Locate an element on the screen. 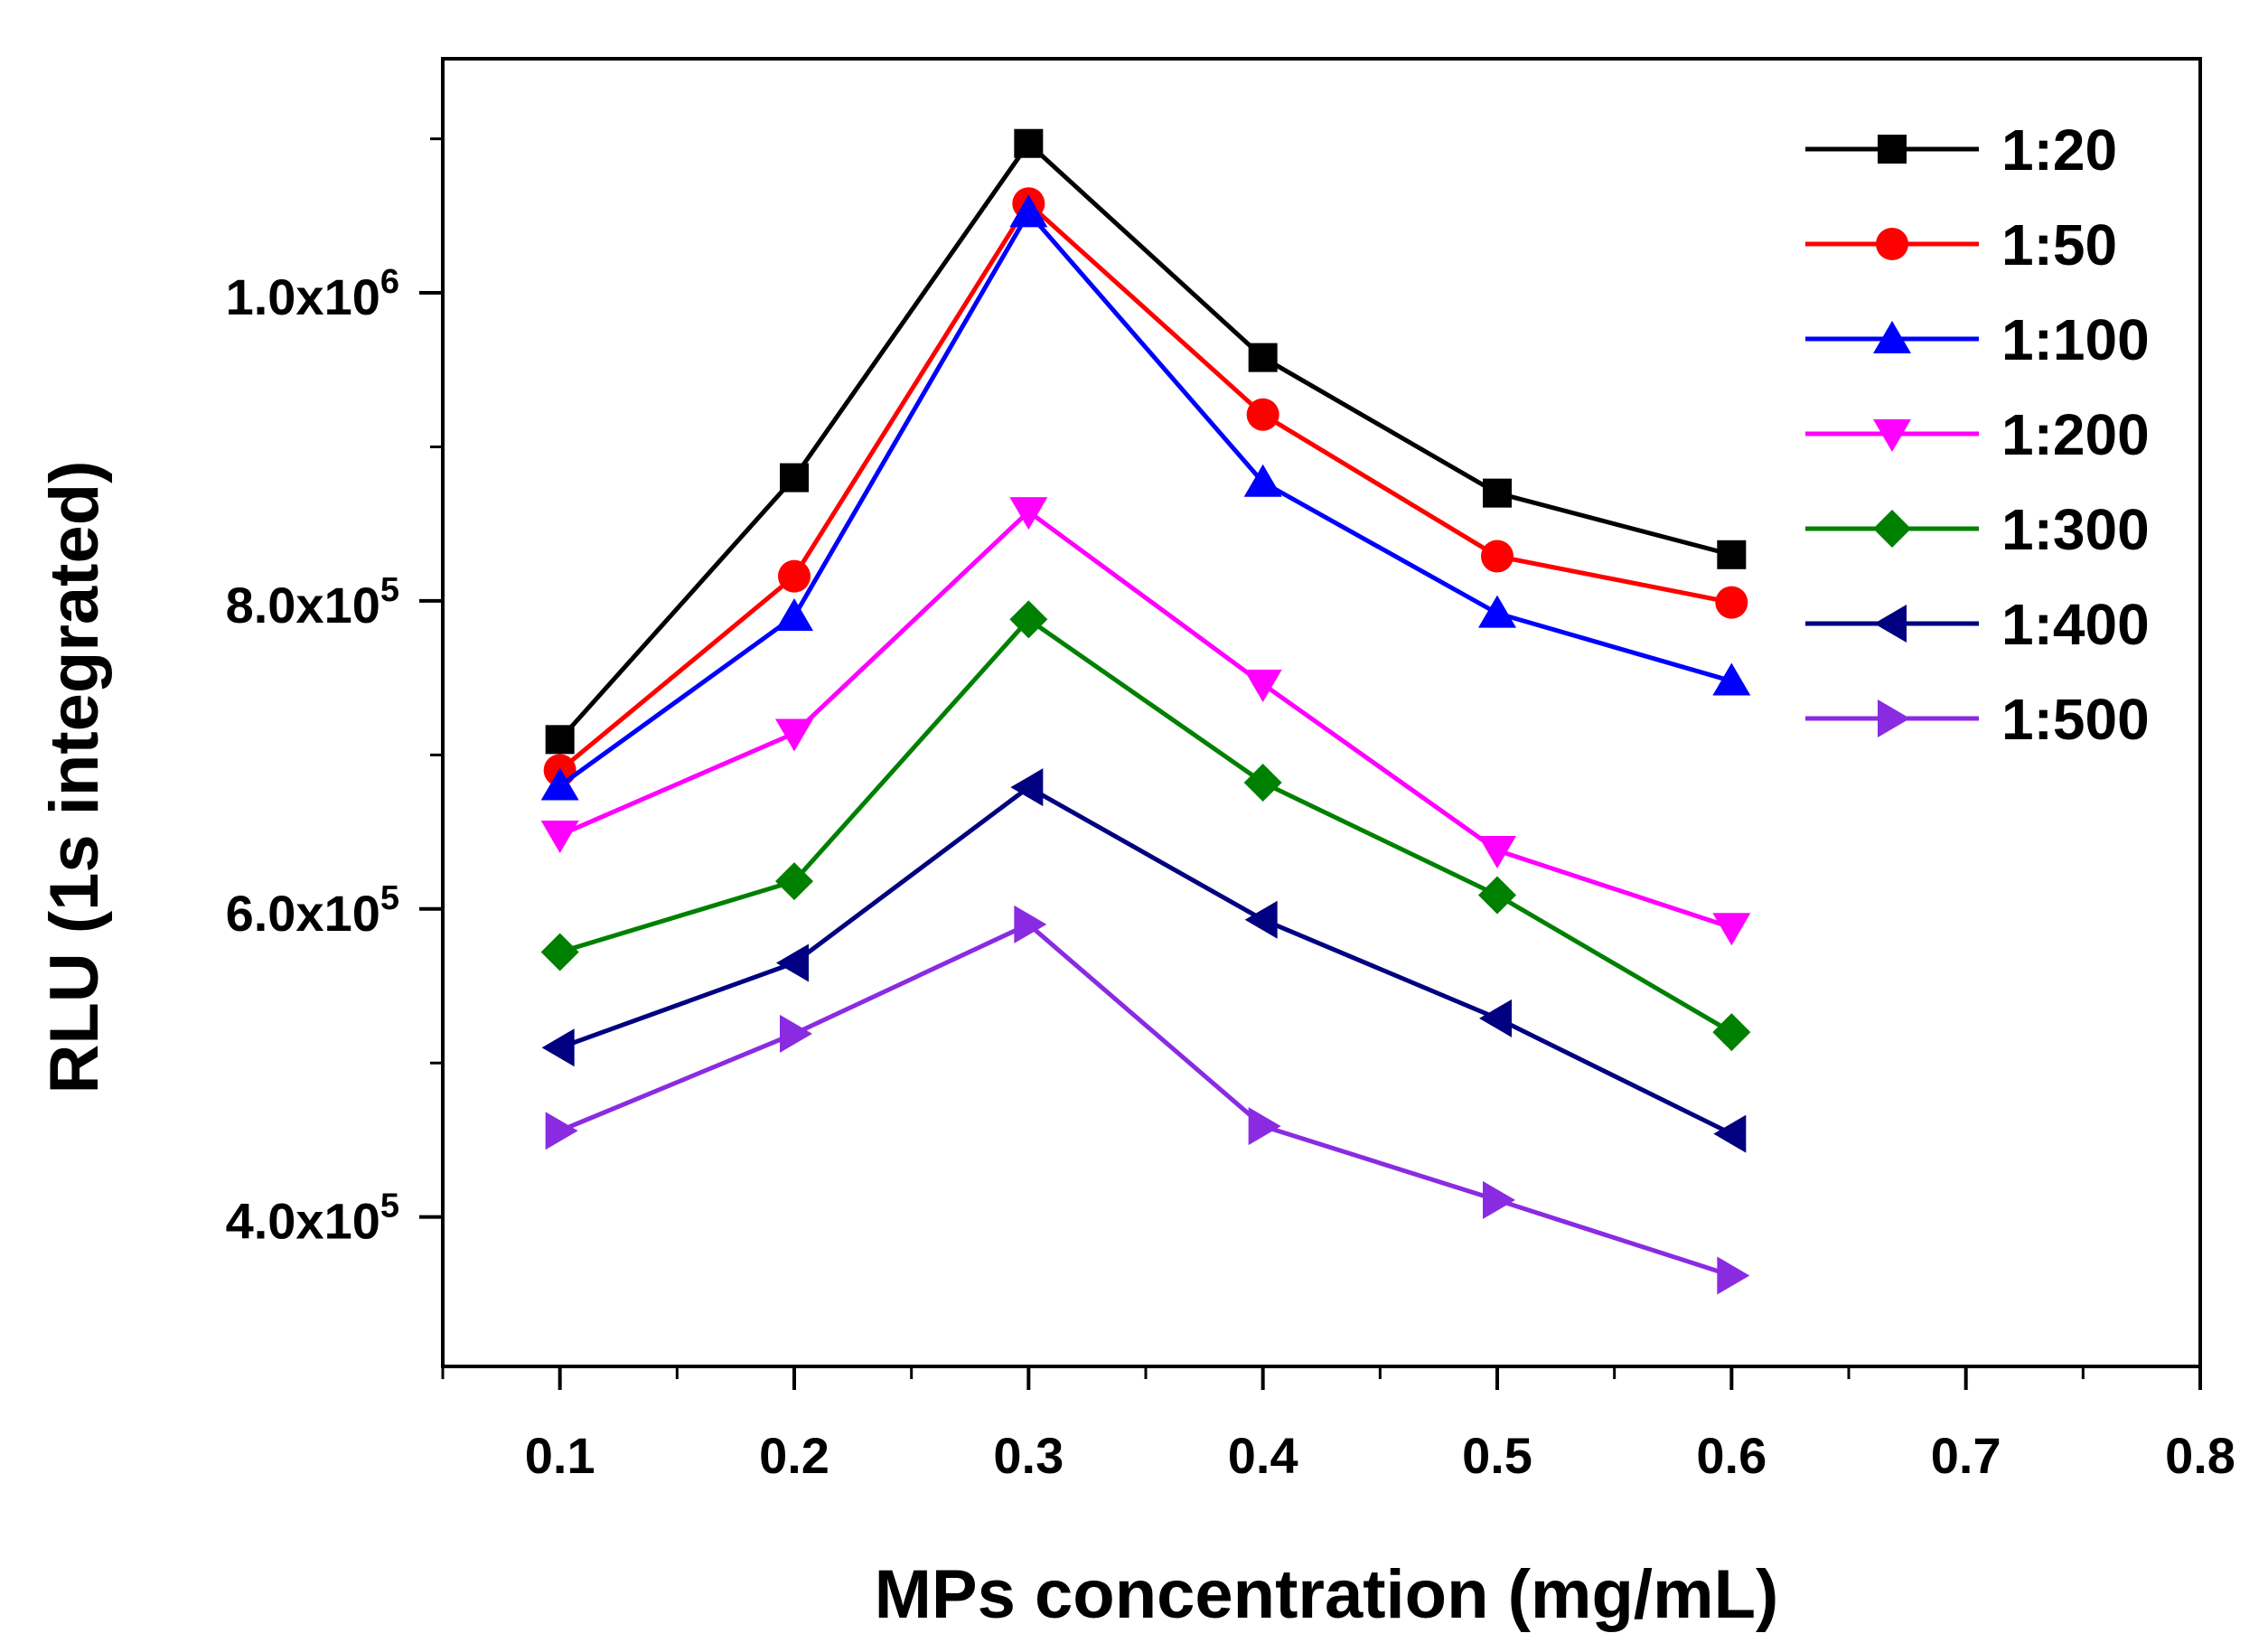  legend-label: 1:100 is located at coordinates (2075, 339).